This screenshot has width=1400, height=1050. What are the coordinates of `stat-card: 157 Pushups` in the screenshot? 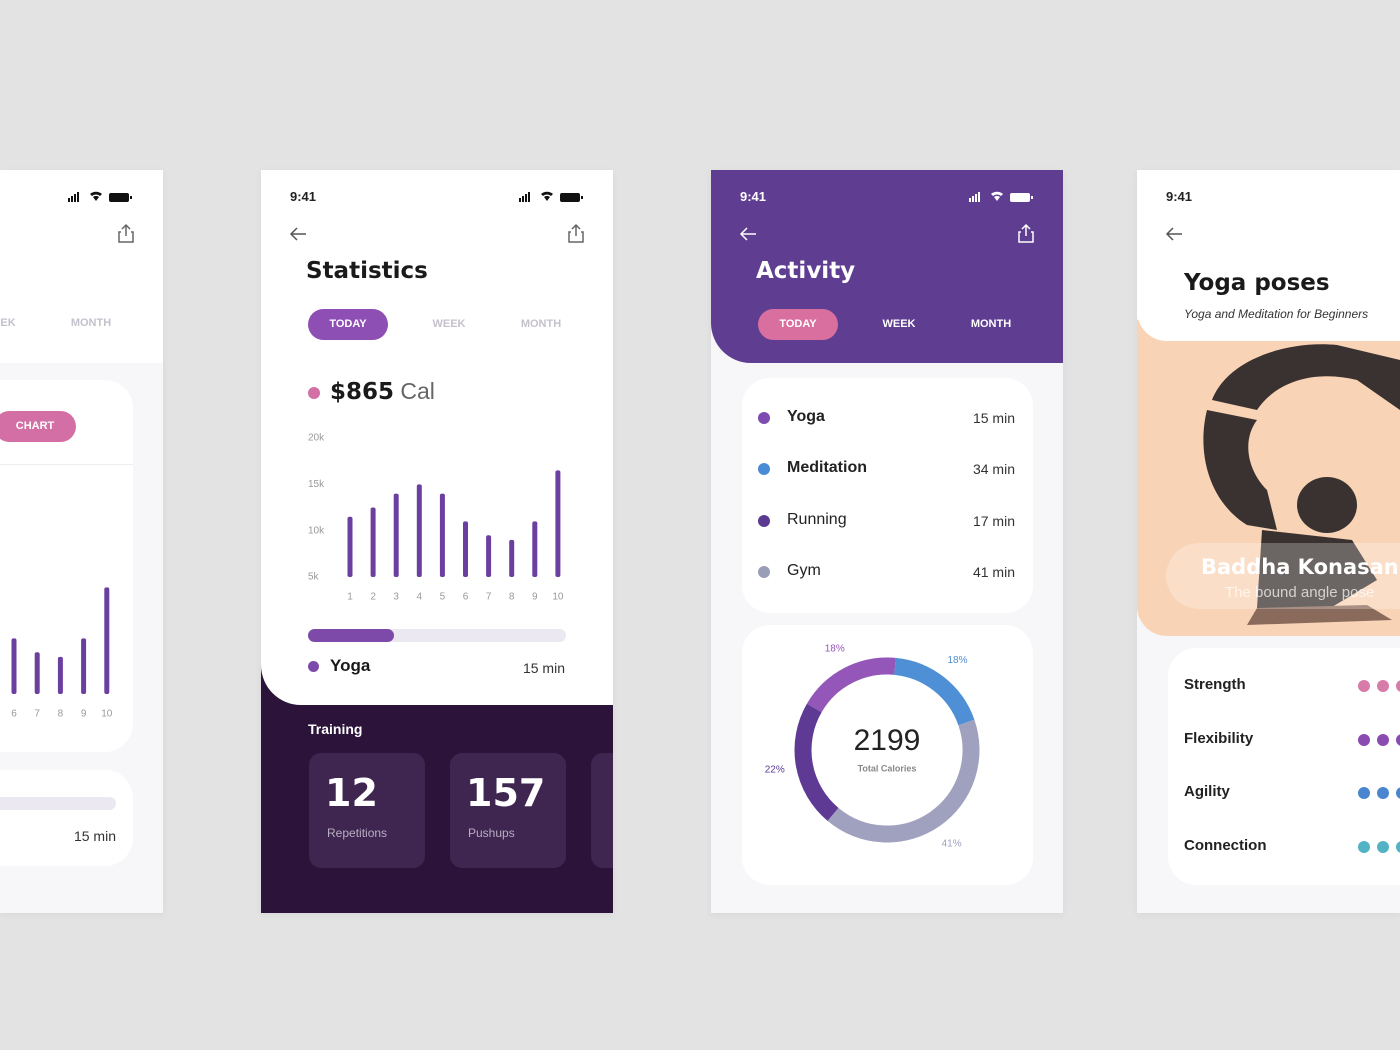 It's located at (508, 810).